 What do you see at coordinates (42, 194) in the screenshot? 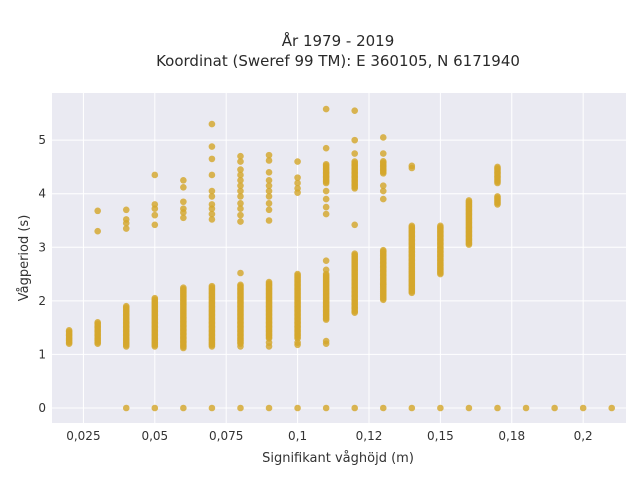
I see `y-tick-label: 4` at bounding box center [42, 194].